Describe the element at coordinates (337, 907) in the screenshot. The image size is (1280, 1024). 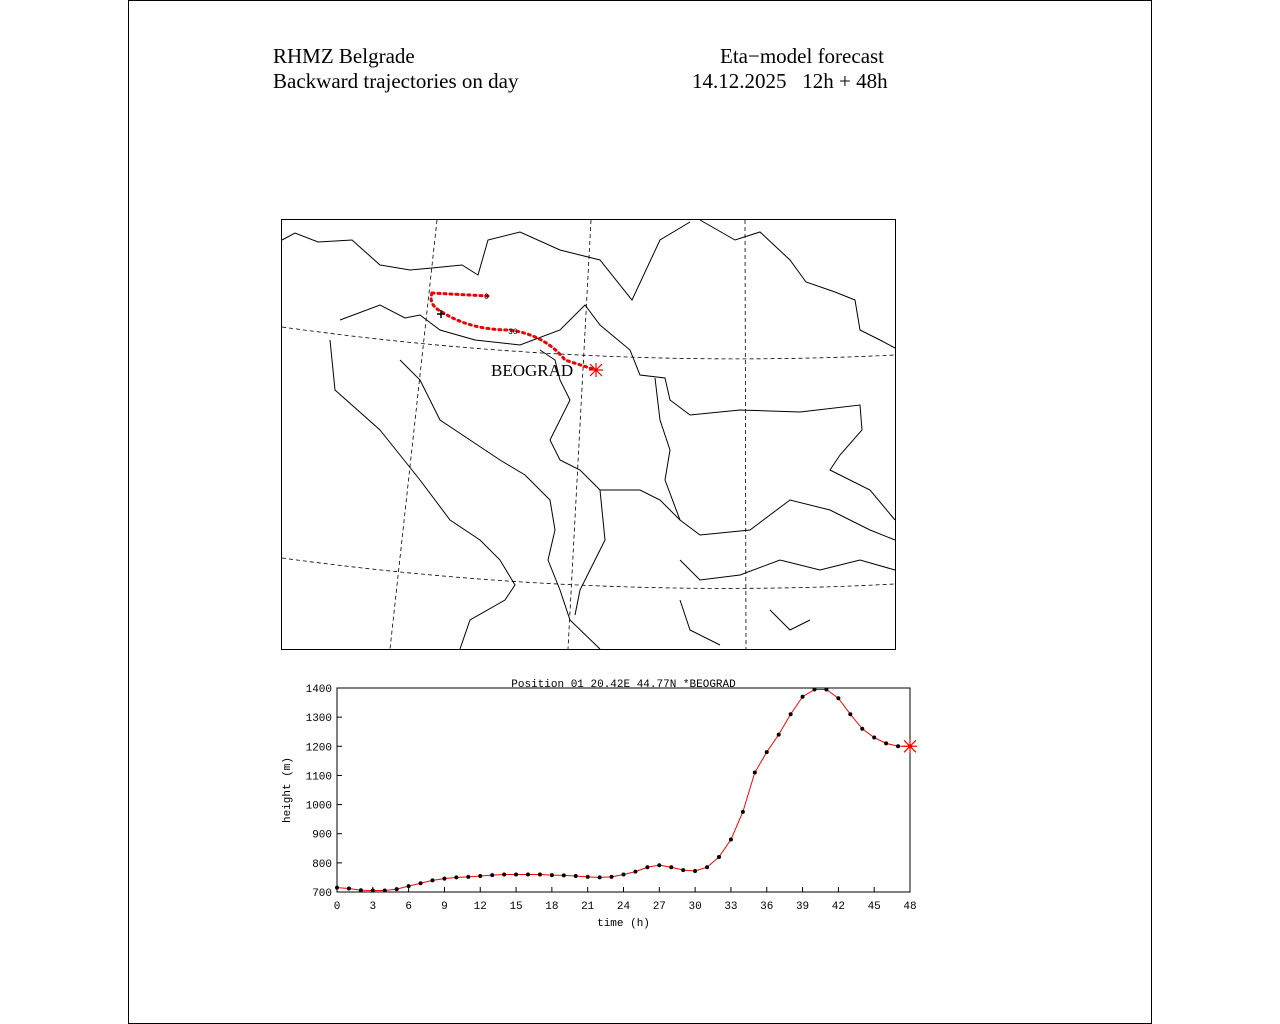
I see `x-tick-label: 0` at that location.